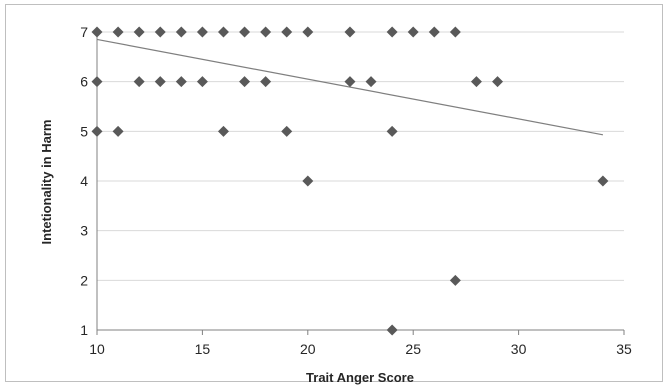 The width and height of the screenshot is (668, 385). I want to click on y-tick-label-2: 2, so click(84, 280).